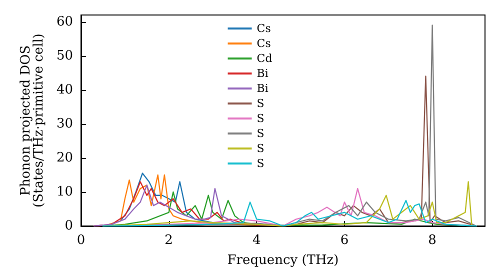 The width and height of the screenshot is (500, 280). I want to click on x-tick-label: 2, so click(168, 240).